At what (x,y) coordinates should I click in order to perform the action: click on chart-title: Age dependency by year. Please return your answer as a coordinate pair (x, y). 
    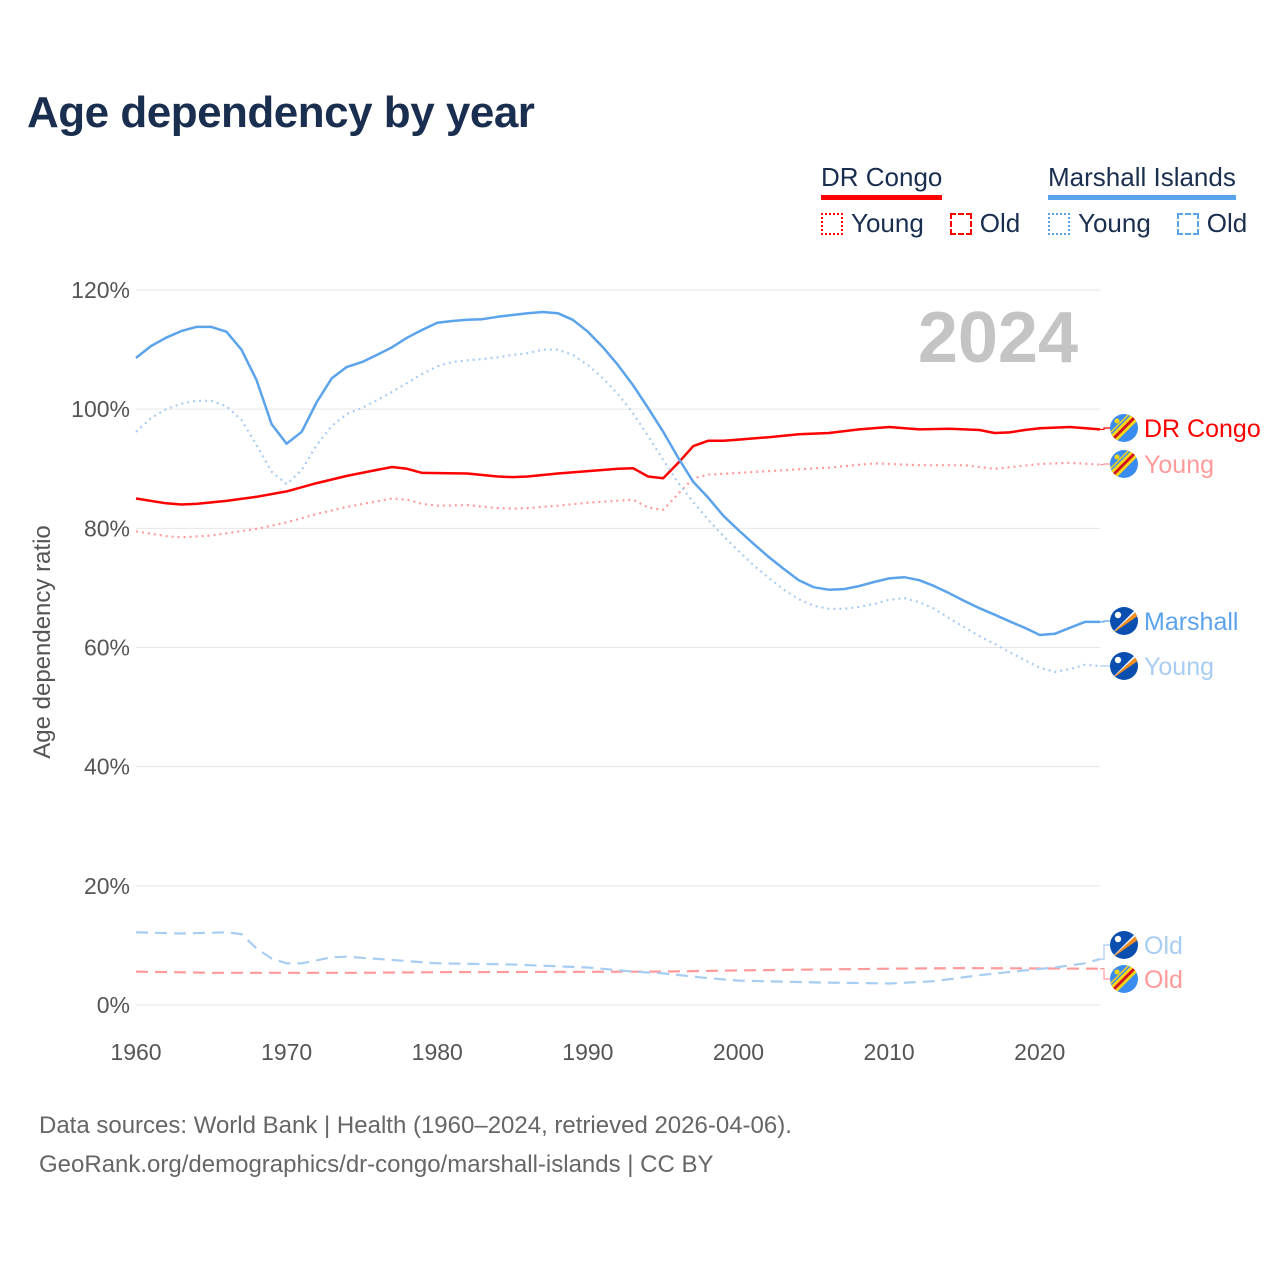
    Looking at the image, I should click on (281, 112).